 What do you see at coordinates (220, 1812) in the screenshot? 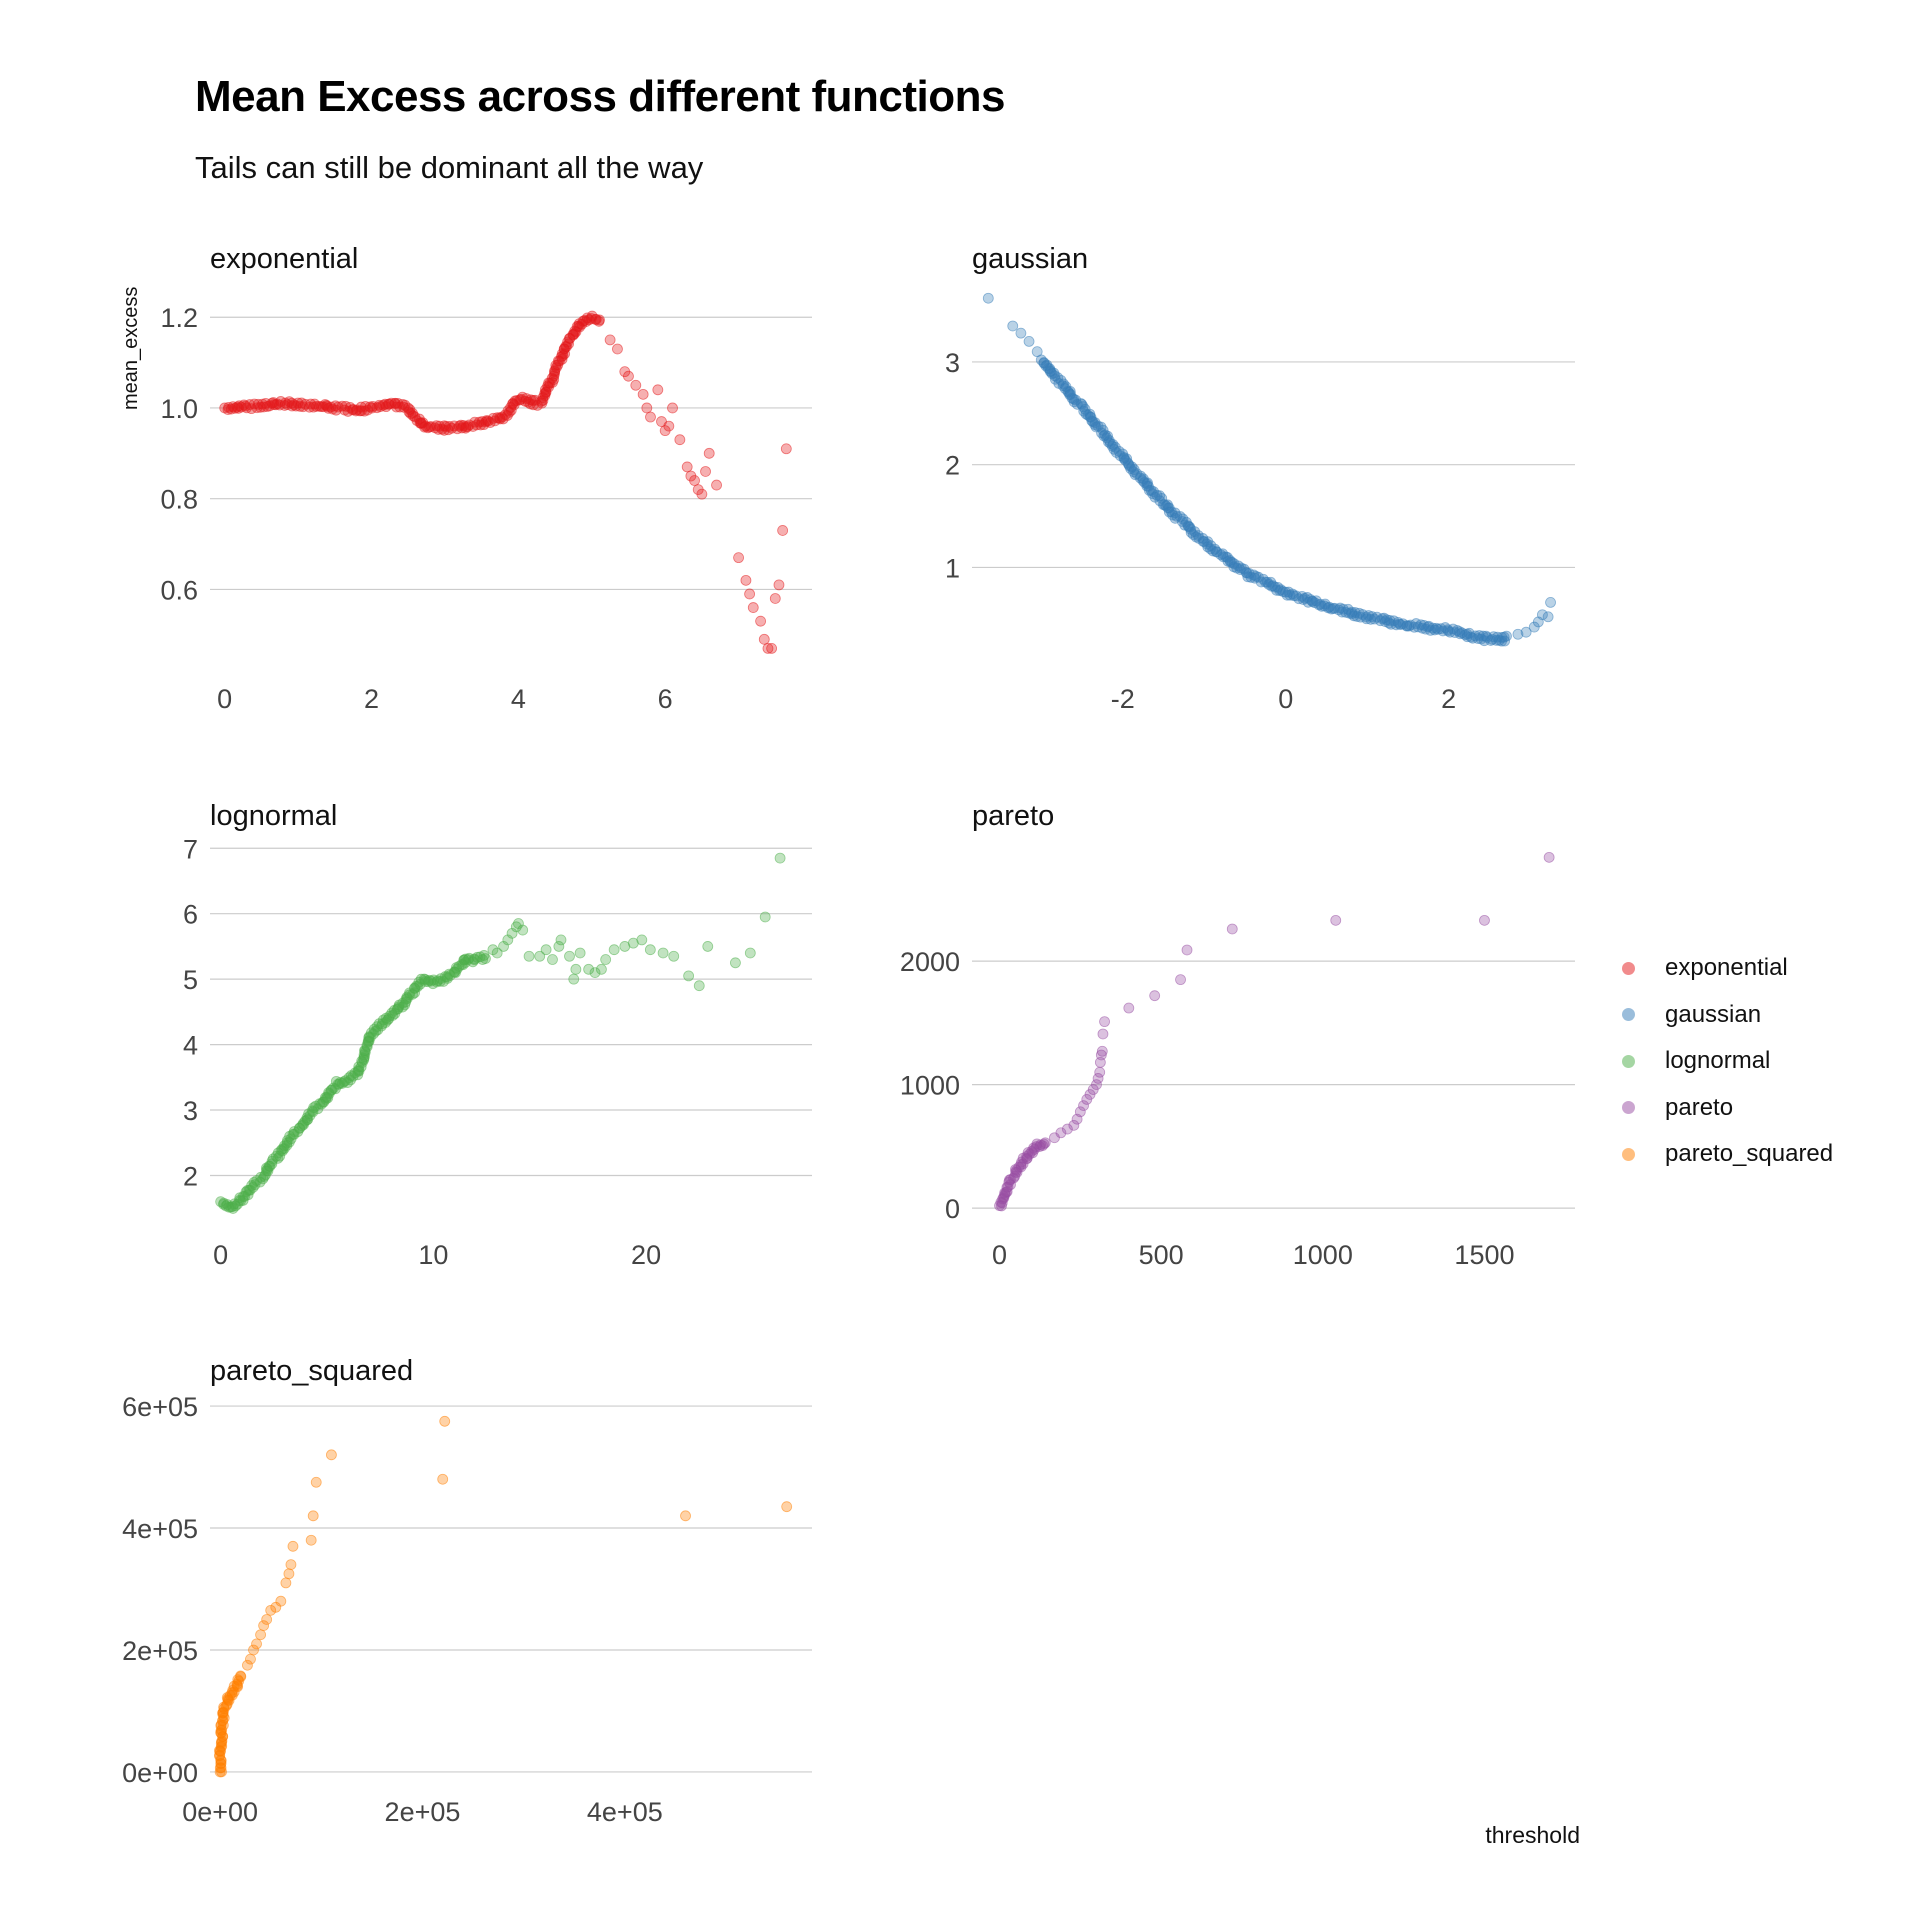
I see `x-tick-label: 0e+00` at bounding box center [220, 1812].